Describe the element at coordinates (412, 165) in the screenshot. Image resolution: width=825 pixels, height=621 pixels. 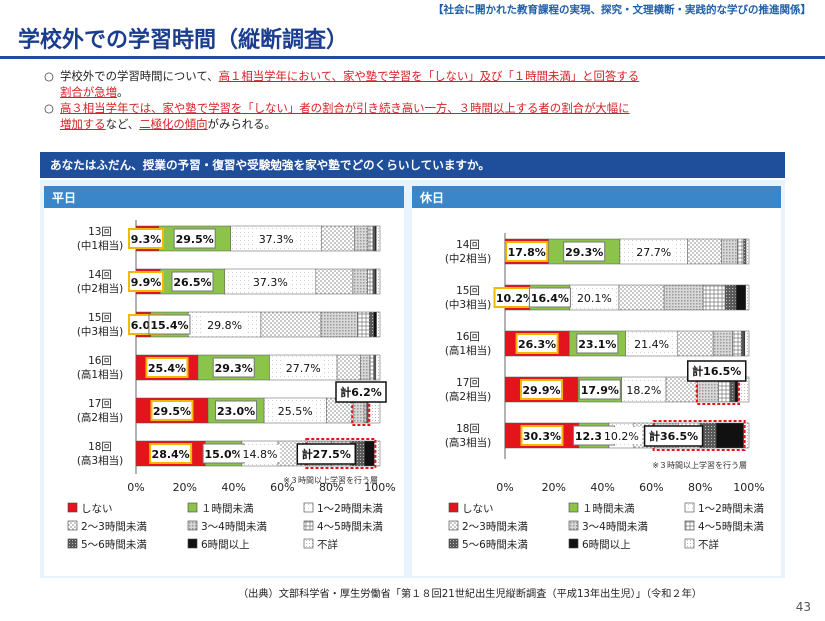
I see `survey-question-banner: あなたはふだん、授業の予習・復習や受験勉強を家や塾でどのくらいしていますか。` at that location.